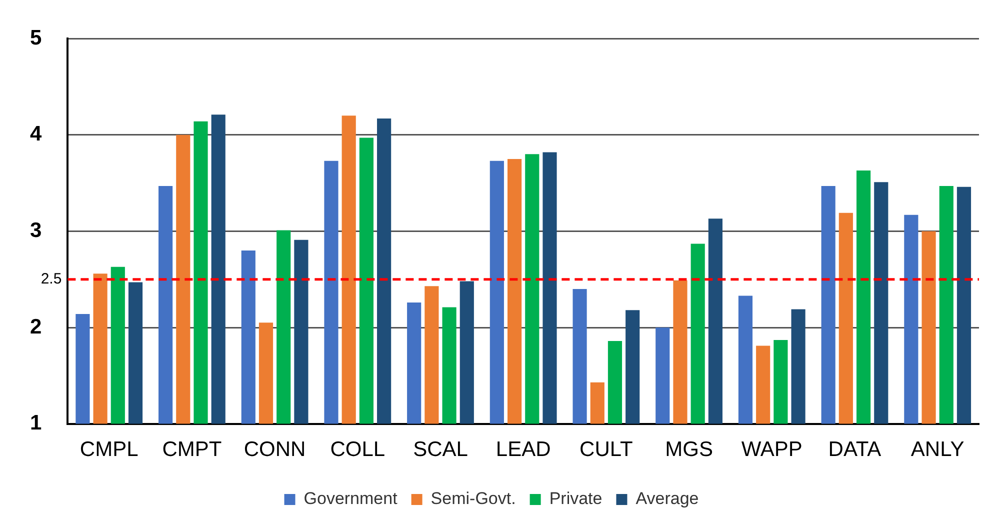  I want to click on legend-label: Average, so click(667, 498).